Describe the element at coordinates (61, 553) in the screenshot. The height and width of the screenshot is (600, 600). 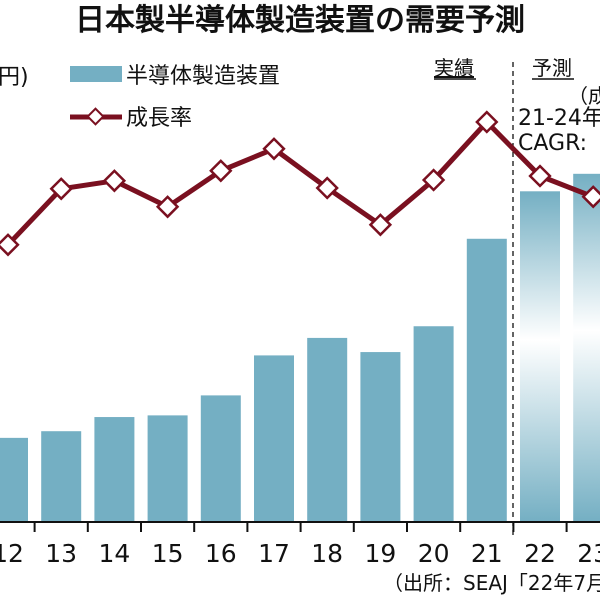
I see `x-tick-label-13: 13` at that location.